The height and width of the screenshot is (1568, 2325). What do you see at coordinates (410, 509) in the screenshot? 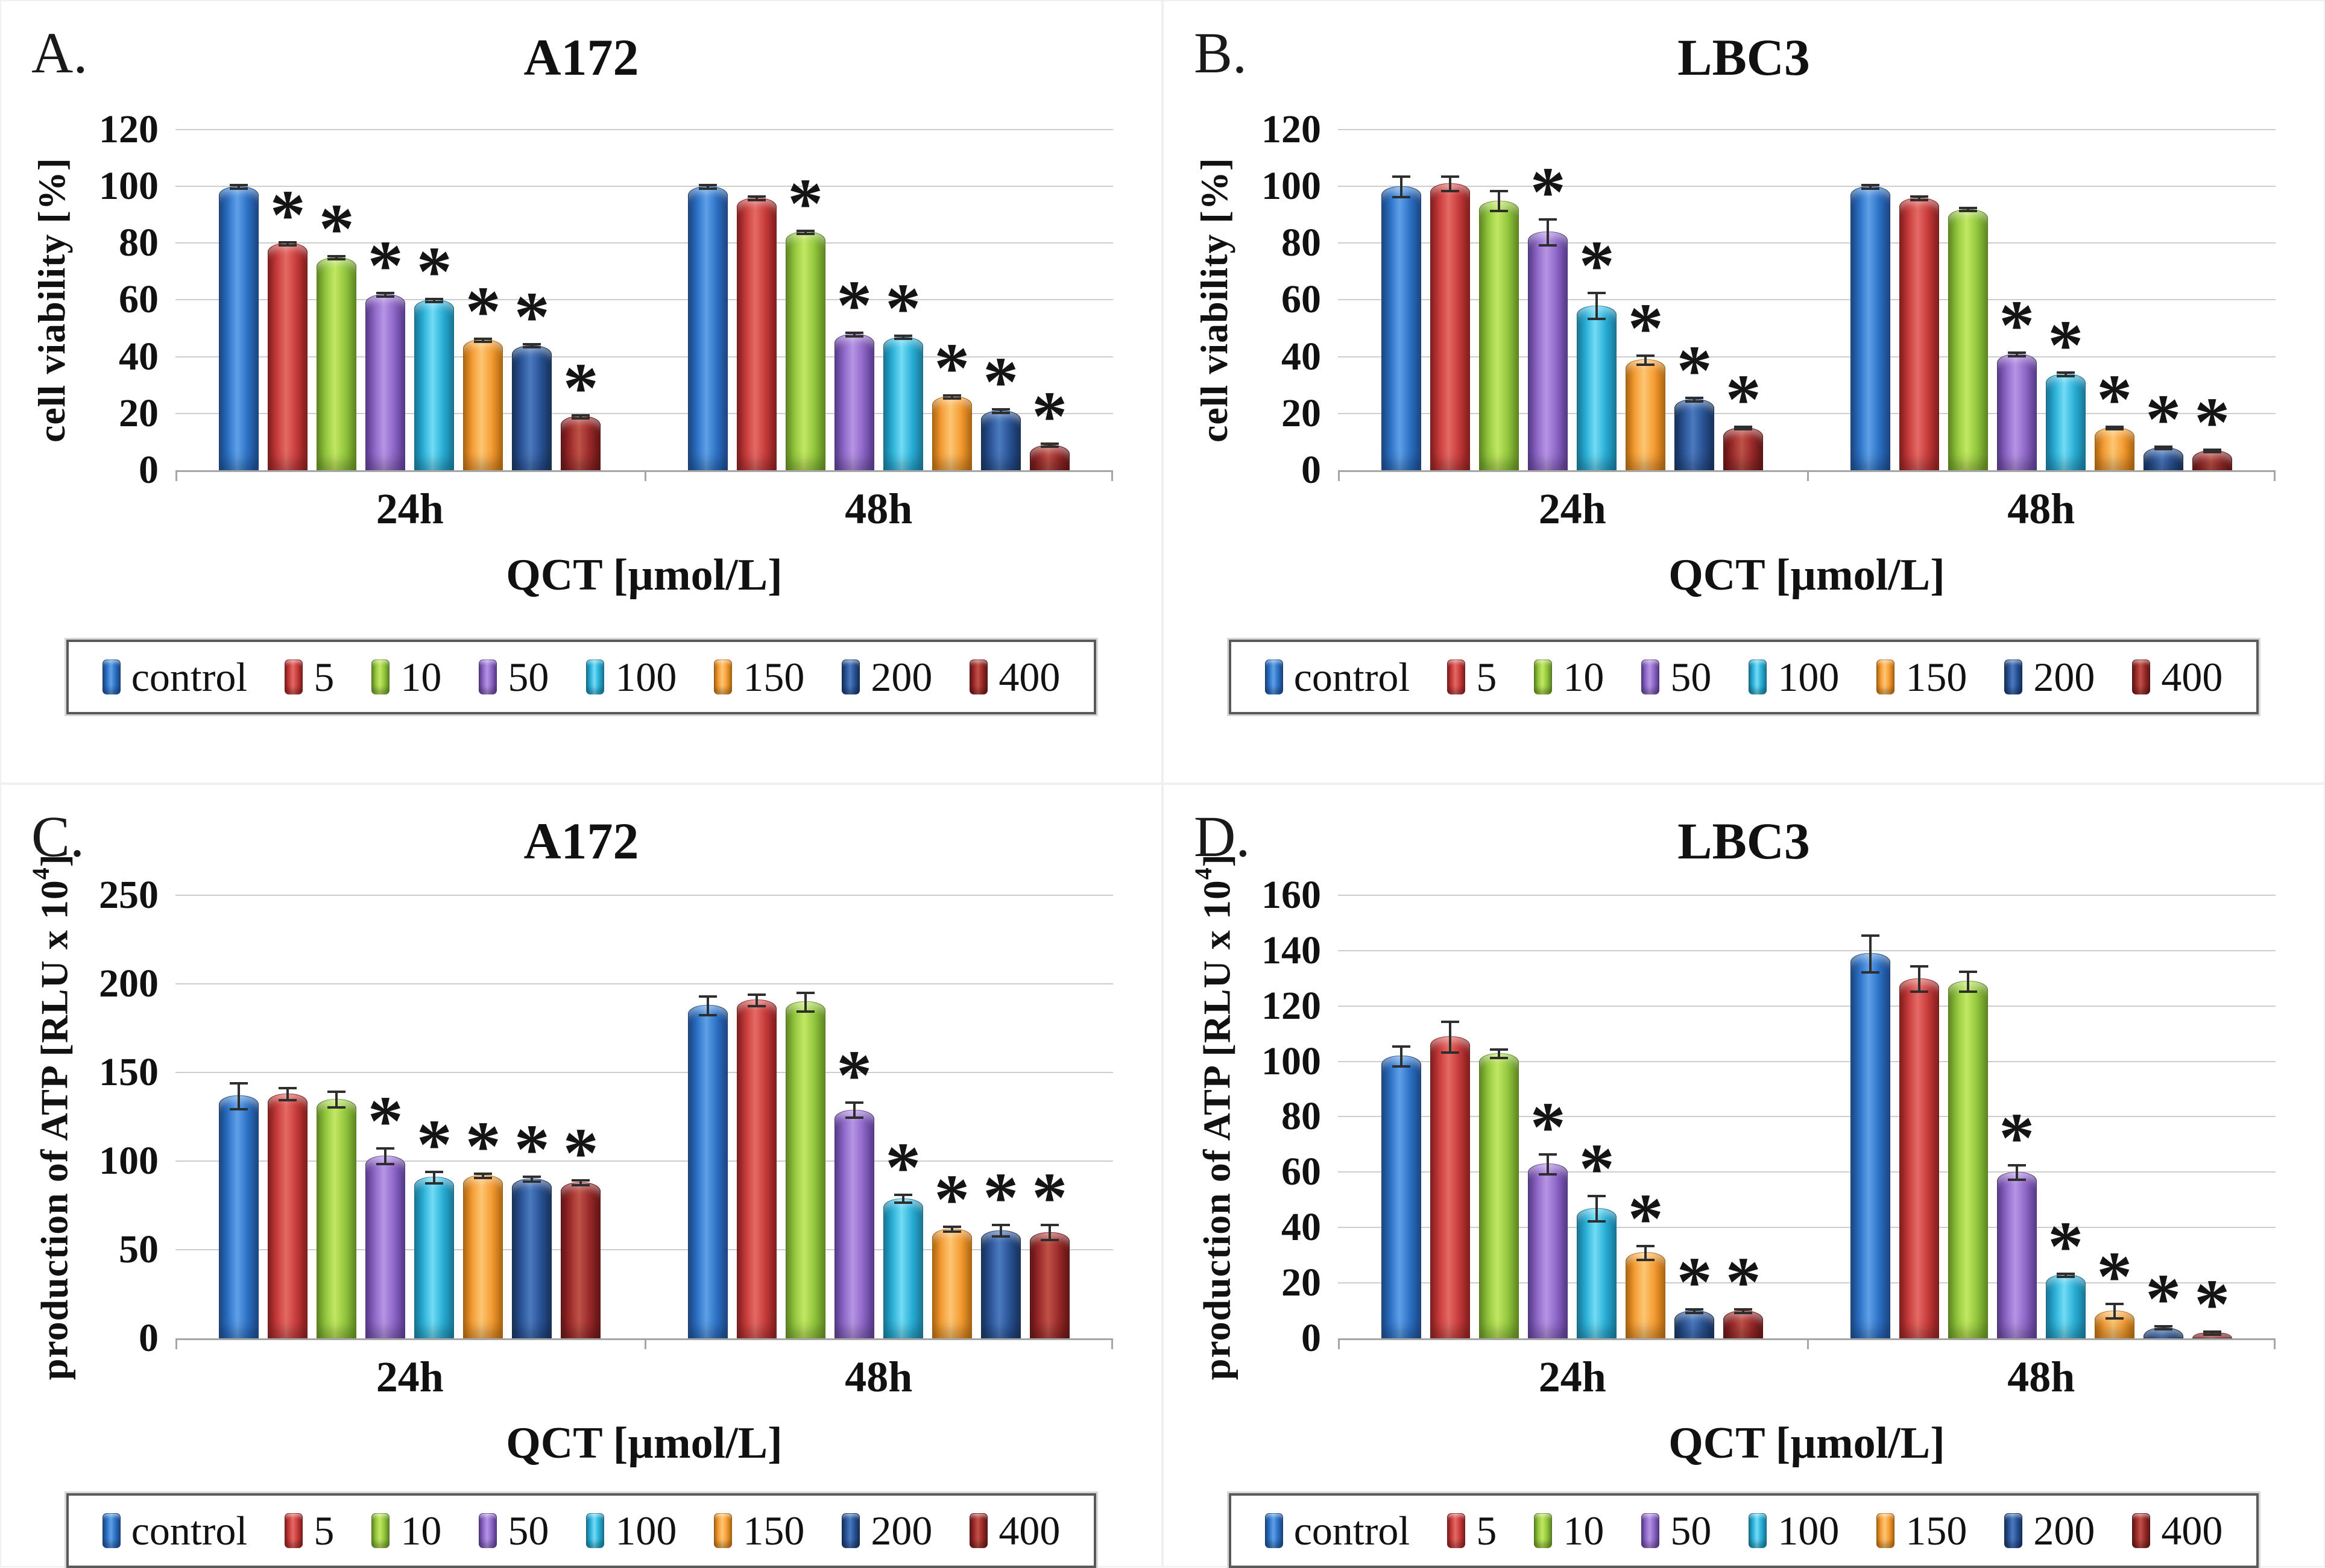
I see `x-tick-label-24h: 24h` at bounding box center [410, 509].